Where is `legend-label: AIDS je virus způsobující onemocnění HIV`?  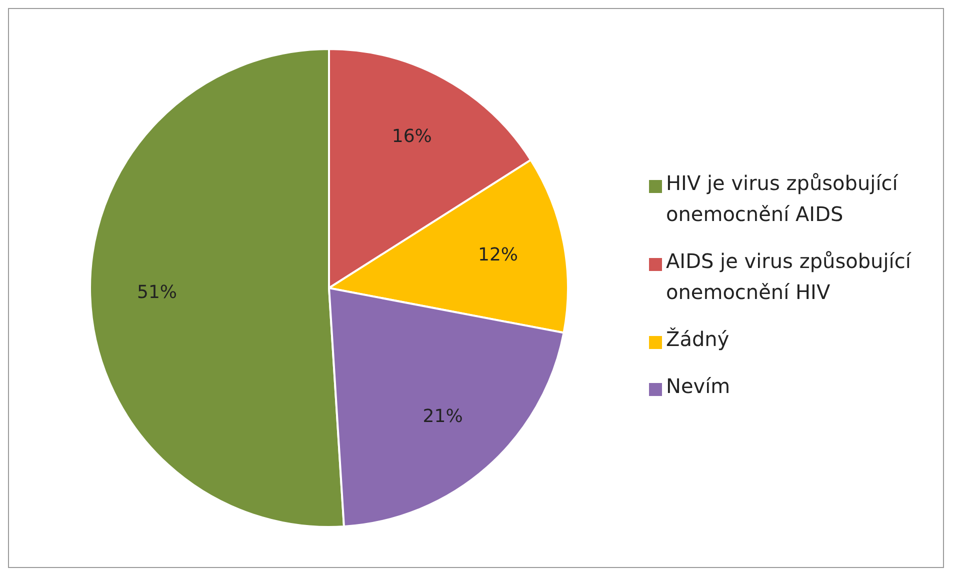
legend-label: AIDS je virus způsobující onemocnění HIV is located at coordinates (789, 277).